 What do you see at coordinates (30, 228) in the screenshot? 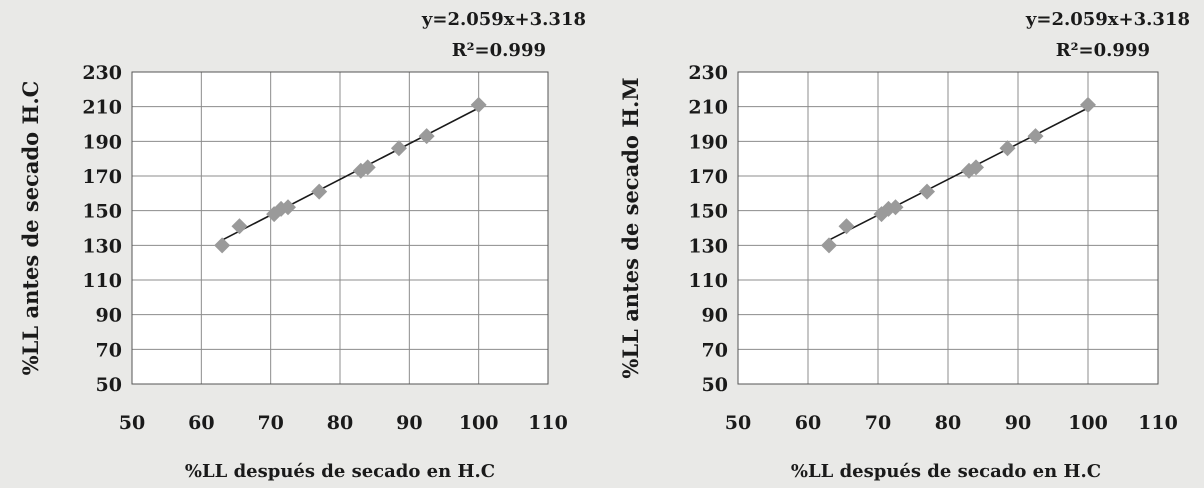
I see `y-axis-title: %LL antes de secado H.C` at bounding box center [30, 228].